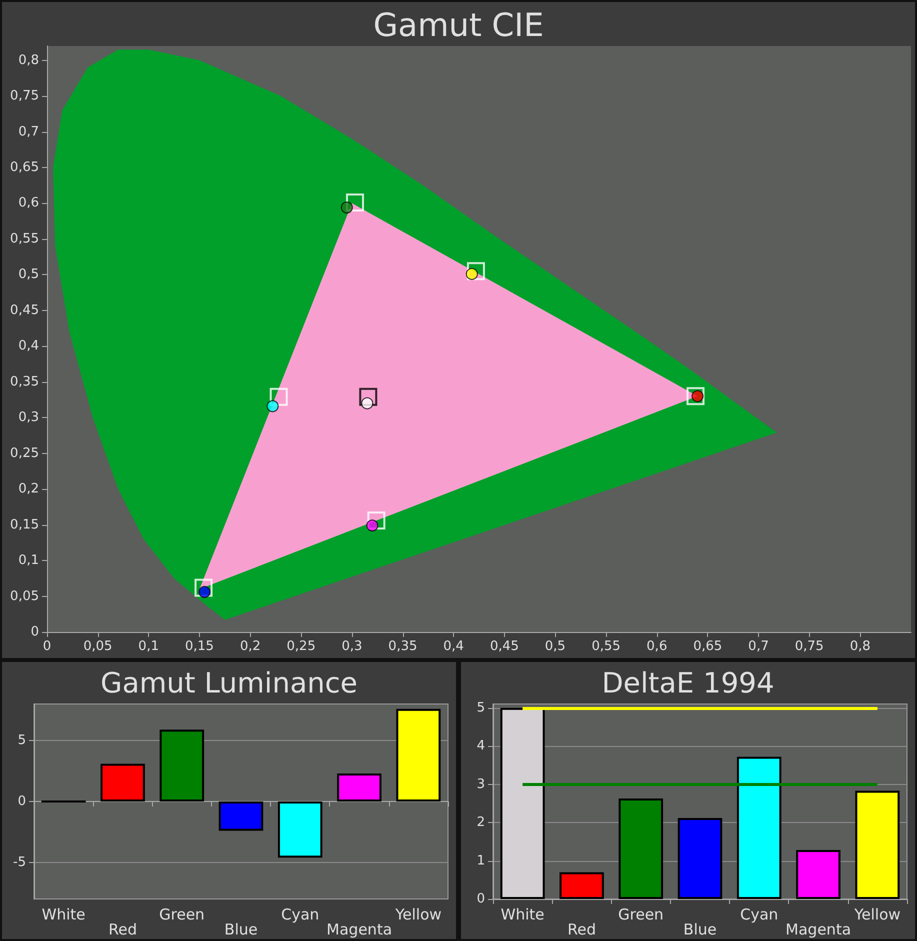 This screenshot has width=917, height=941. I want to click on y-tick-label: 0,1, so click(28, 560).